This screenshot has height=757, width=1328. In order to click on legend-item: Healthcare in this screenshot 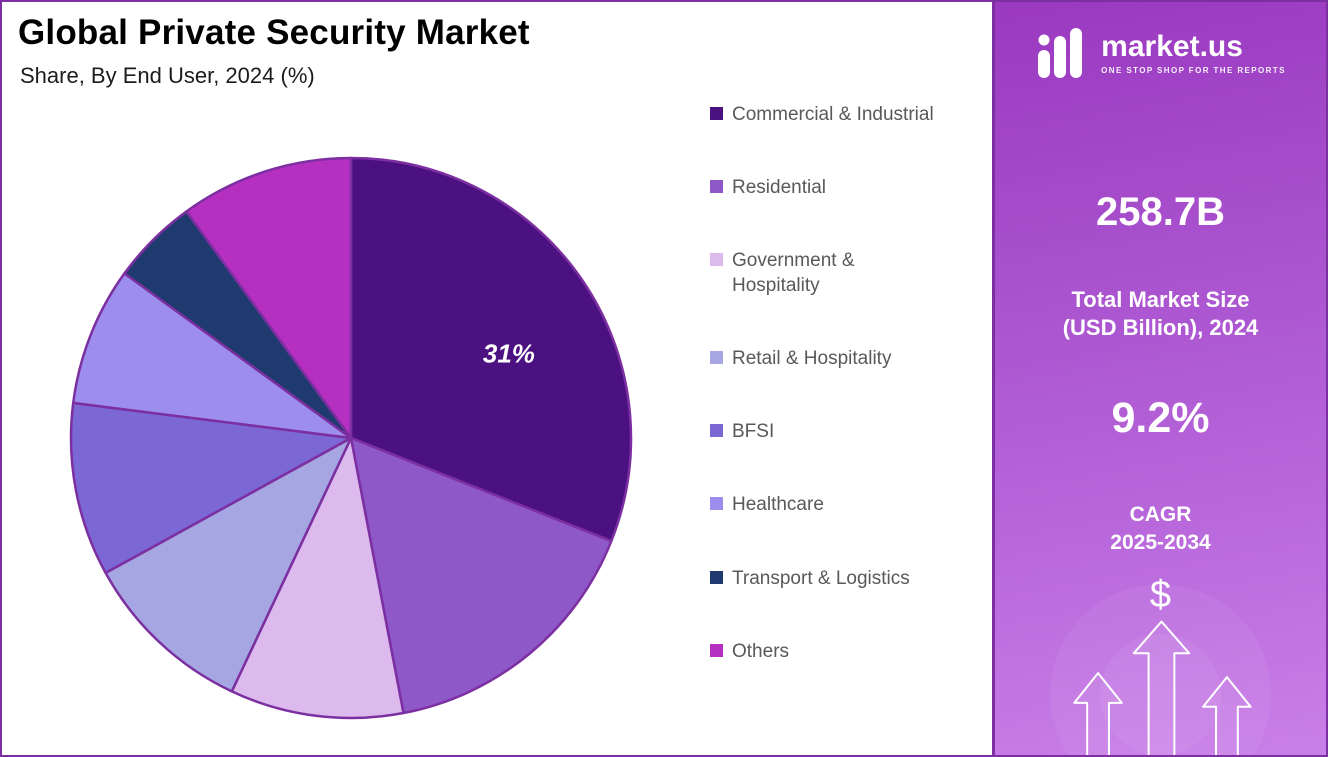, I will do `click(848, 504)`.